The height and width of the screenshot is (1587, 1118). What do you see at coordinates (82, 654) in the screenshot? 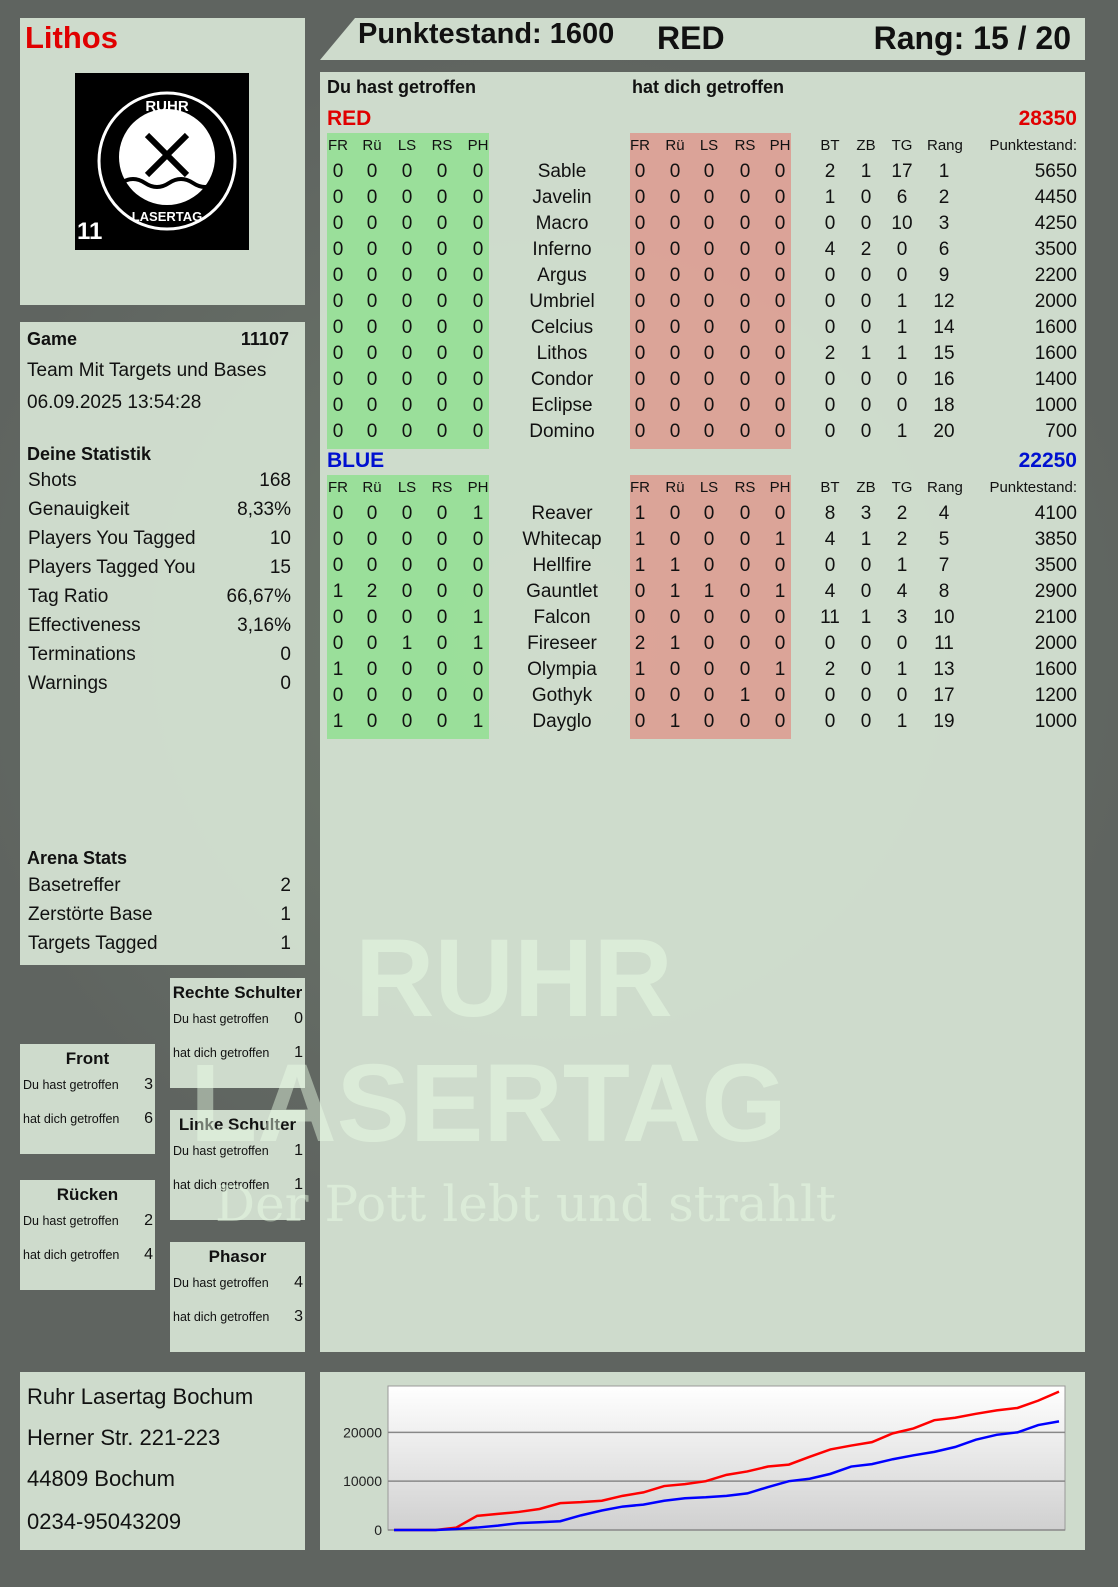
I see `stat-label: Terminations` at bounding box center [82, 654].